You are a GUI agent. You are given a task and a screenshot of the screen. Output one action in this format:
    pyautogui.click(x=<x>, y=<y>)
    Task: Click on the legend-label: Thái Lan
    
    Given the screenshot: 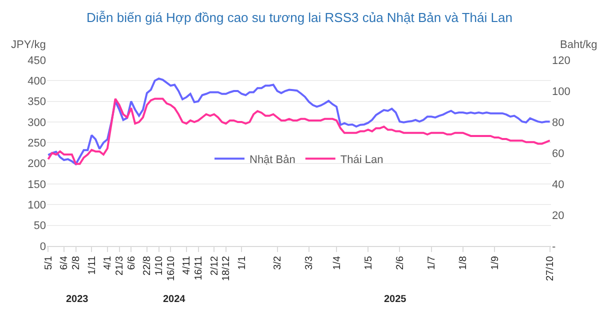 What is the action you would take?
    pyautogui.click(x=362, y=160)
    